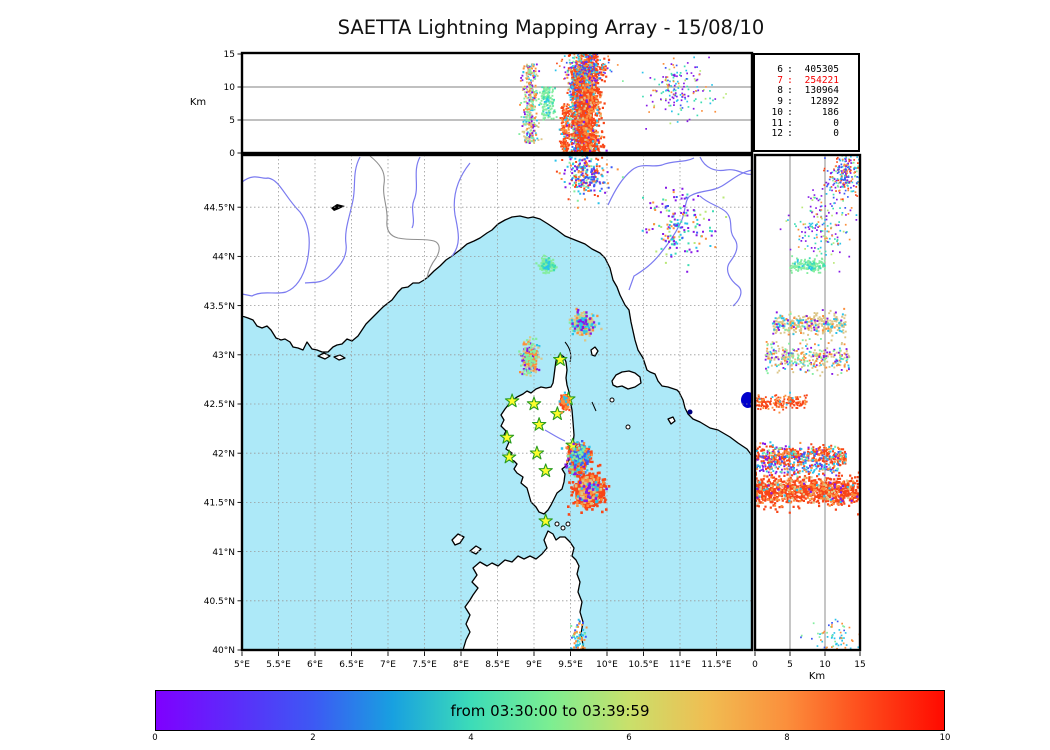 The width and height of the screenshot is (1050, 750). I want to click on svg-text: 7.5°E, so click(424, 665).